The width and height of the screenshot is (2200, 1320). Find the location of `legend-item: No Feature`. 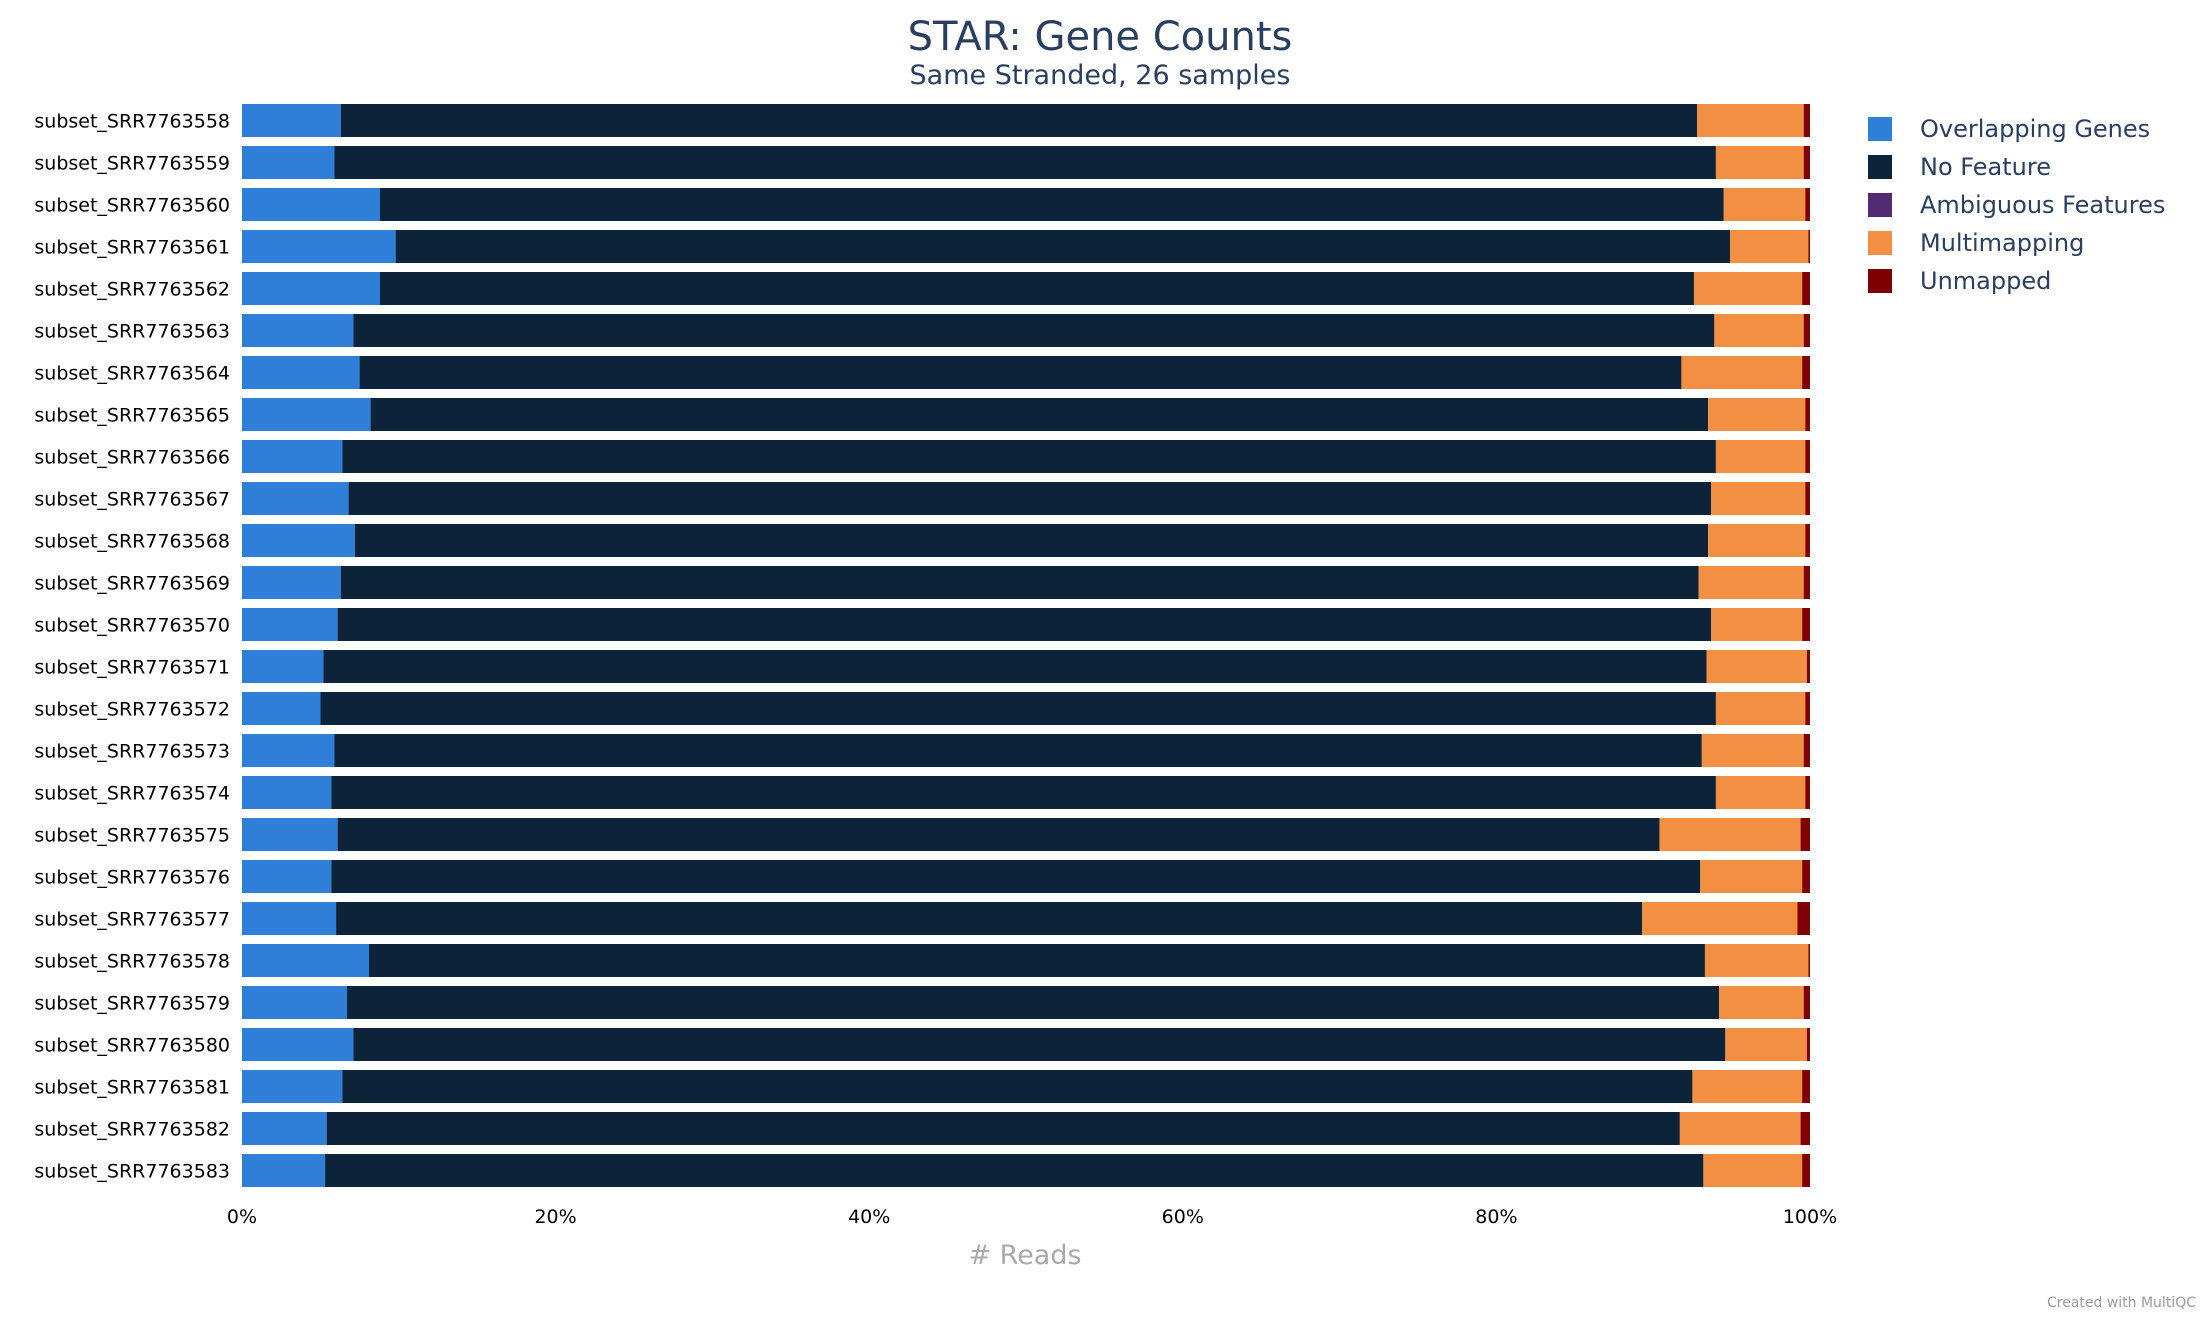

legend-item: No Feature is located at coordinates (1959, 167).